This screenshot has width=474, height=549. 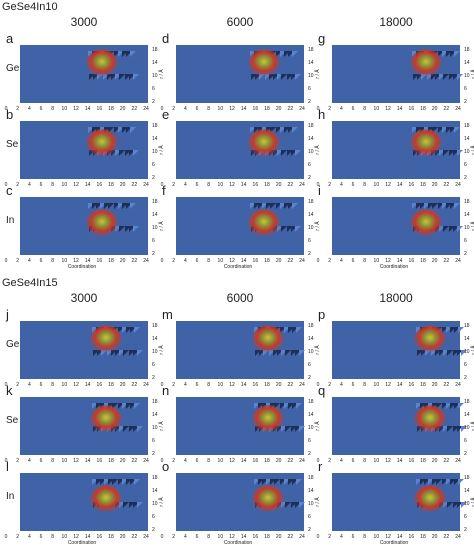 What do you see at coordinates (13, 68) in the screenshot?
I see `row-label: Ge` at bounding box center [13, 68].